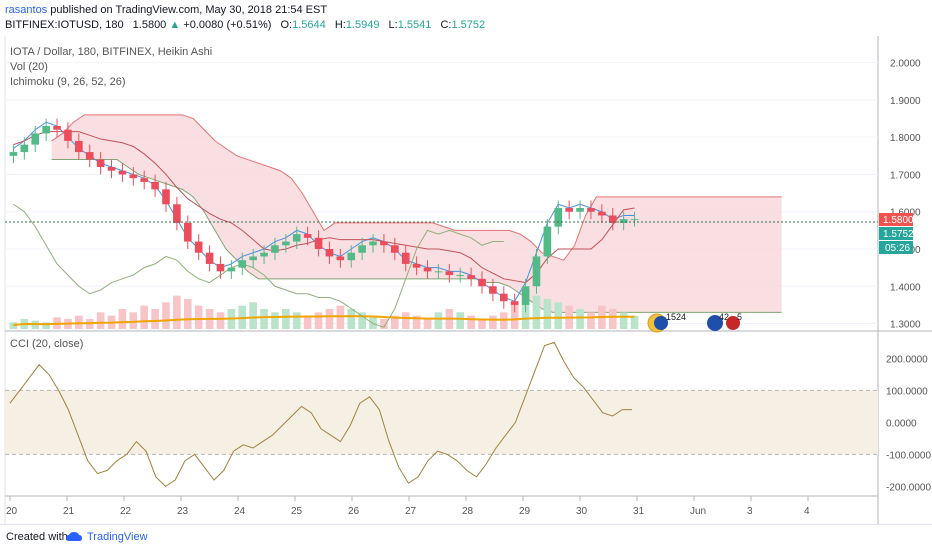 Image resolution: width=932 pixels, height=551 pixels. I want to click on high-label: H:, so click(340, 25).